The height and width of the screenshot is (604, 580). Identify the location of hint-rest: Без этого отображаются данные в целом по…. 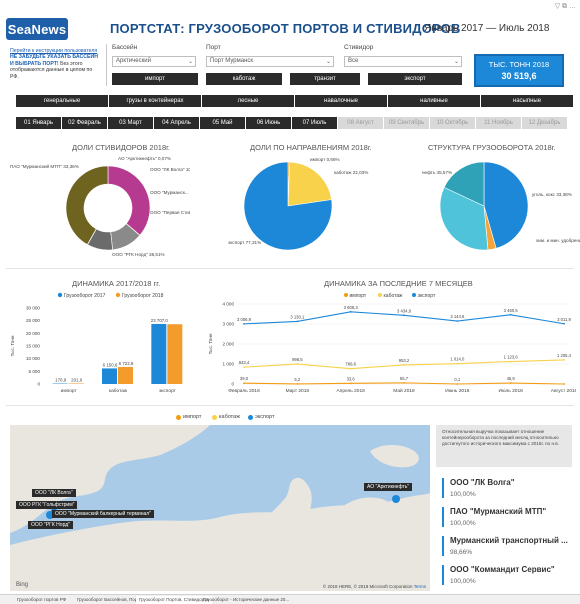
(51, 70).